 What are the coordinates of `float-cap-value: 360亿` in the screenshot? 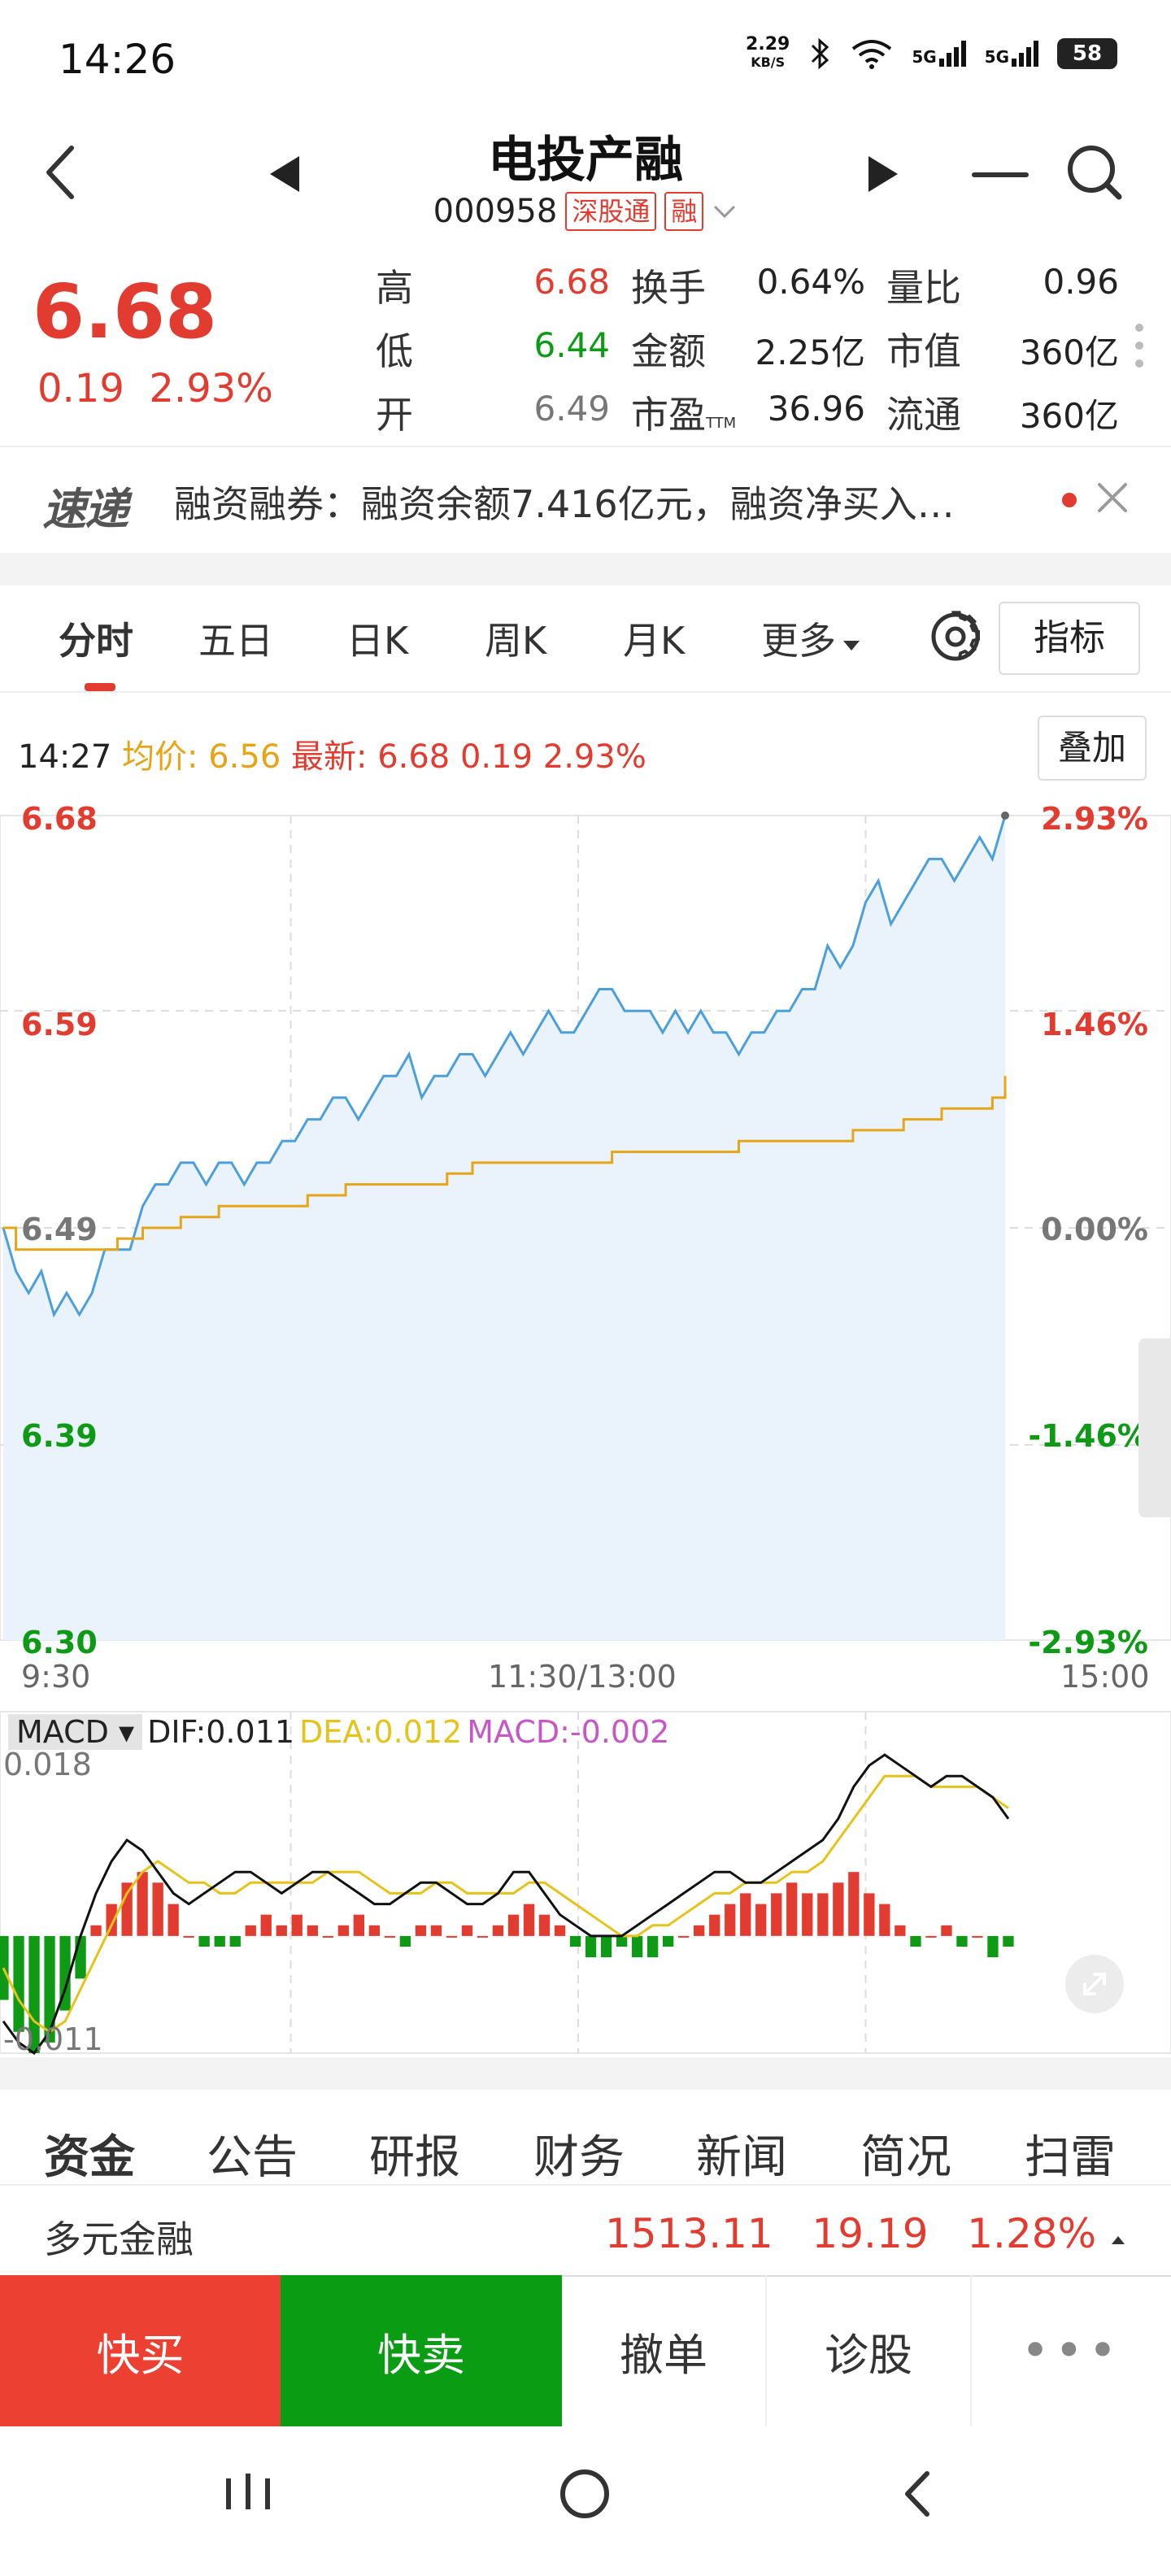 It's located at (1069, 416).